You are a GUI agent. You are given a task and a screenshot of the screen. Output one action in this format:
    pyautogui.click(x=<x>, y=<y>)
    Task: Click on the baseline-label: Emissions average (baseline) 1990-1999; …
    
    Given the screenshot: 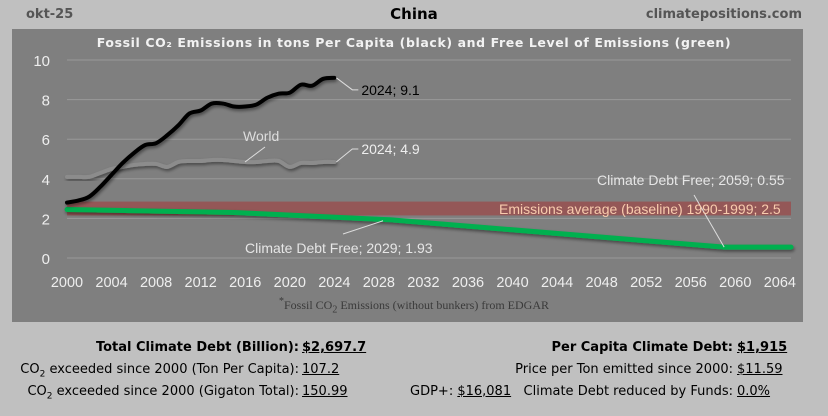 What is the action you would take?
    pyautogui.click(x=640, y=209)
    